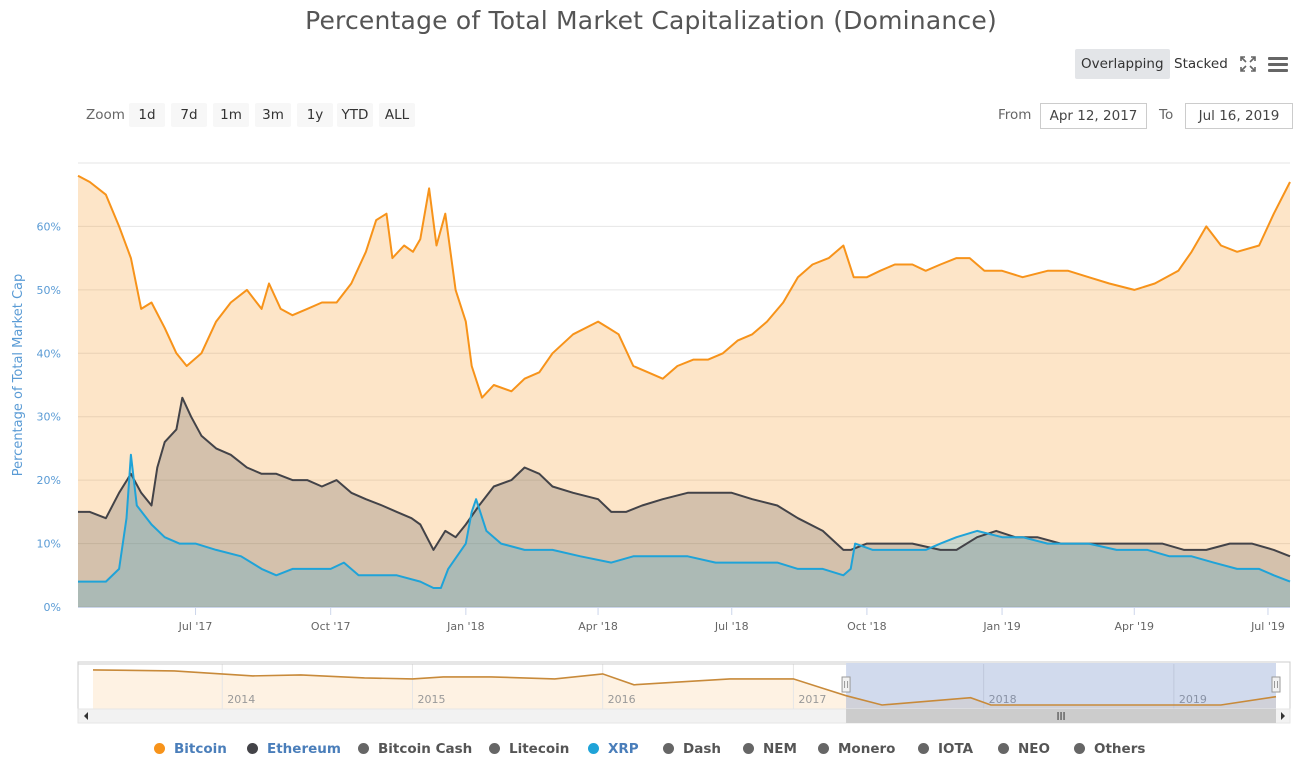 This screenshot has width=1302, height=764. What do you see at coordinates (49, 544) in the screenshot?
I see `y-tick-label: 10%` at bounding box center [49, 544].